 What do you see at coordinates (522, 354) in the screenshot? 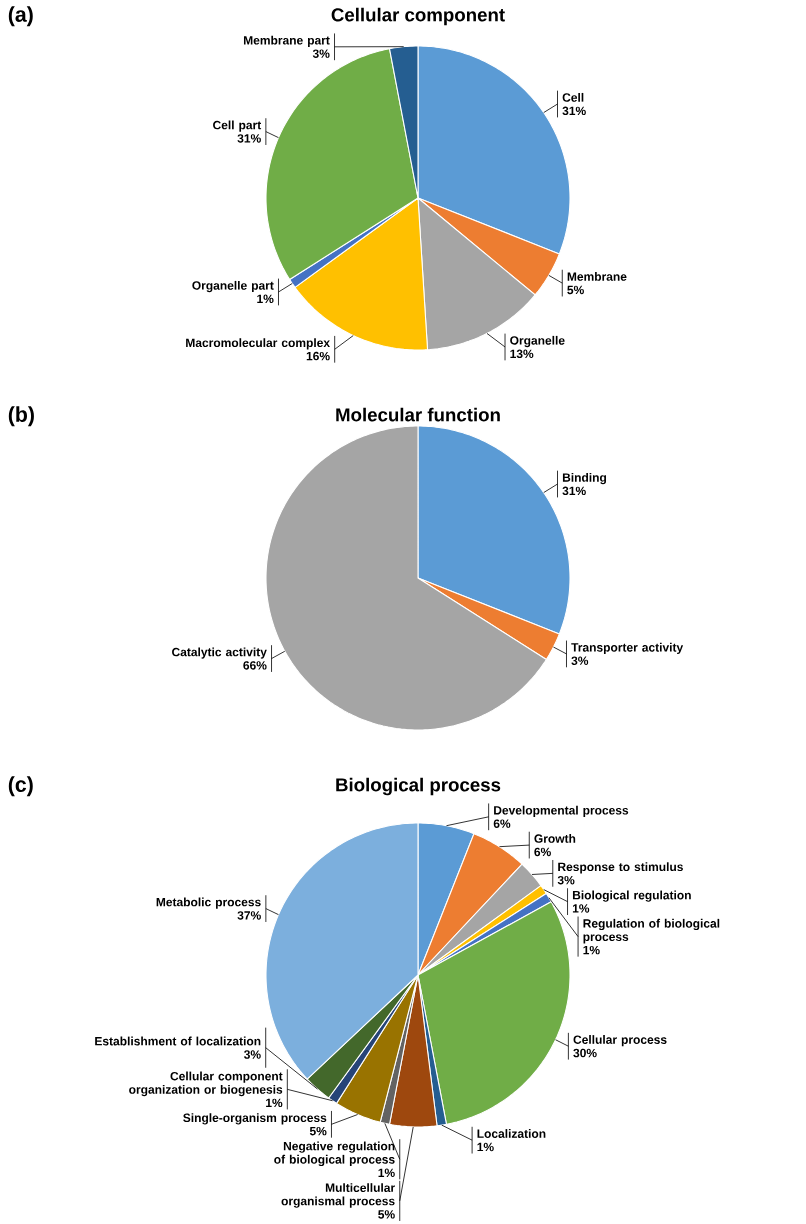
I see `data-label: 13%` at bounding box center [522, 354].